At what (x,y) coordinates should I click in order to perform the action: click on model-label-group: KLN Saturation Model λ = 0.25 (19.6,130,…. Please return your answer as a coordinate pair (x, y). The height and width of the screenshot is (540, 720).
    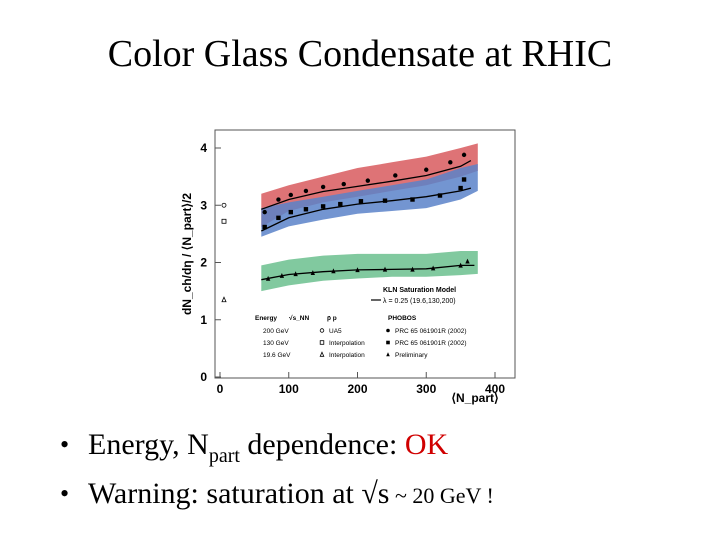
    Looking at the image, I should click on (413, 296).